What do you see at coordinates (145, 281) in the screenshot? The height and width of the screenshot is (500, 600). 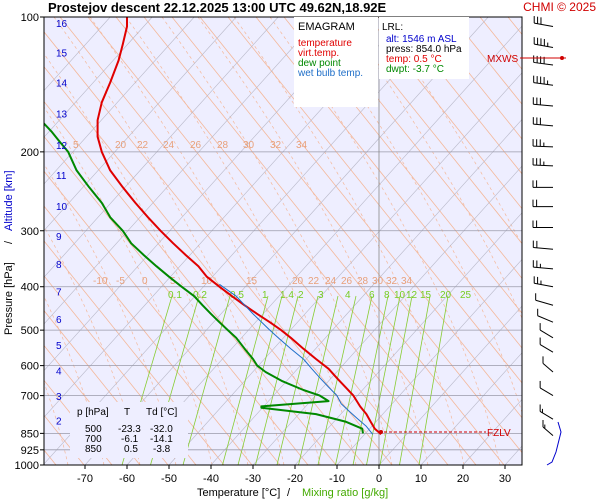 I see `isotherm-label: 0` at bounding box center [145, 281].